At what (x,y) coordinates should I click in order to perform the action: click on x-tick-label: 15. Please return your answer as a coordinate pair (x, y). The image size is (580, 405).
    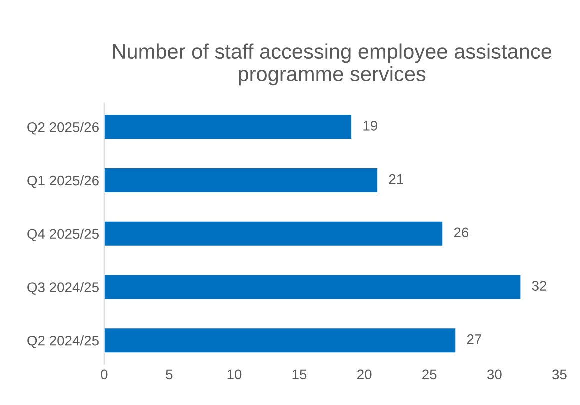
    Looking at the image, I should click on (299, 375).